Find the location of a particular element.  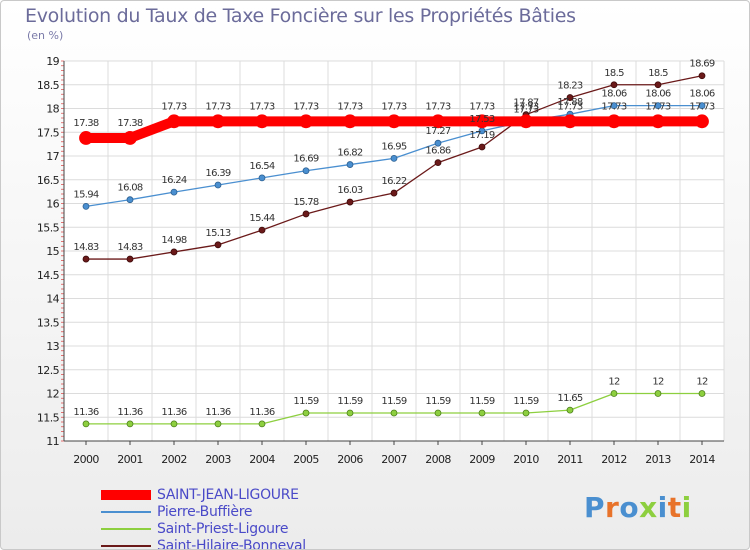

data-label: 14.98 is located at coordinates (173, 240).